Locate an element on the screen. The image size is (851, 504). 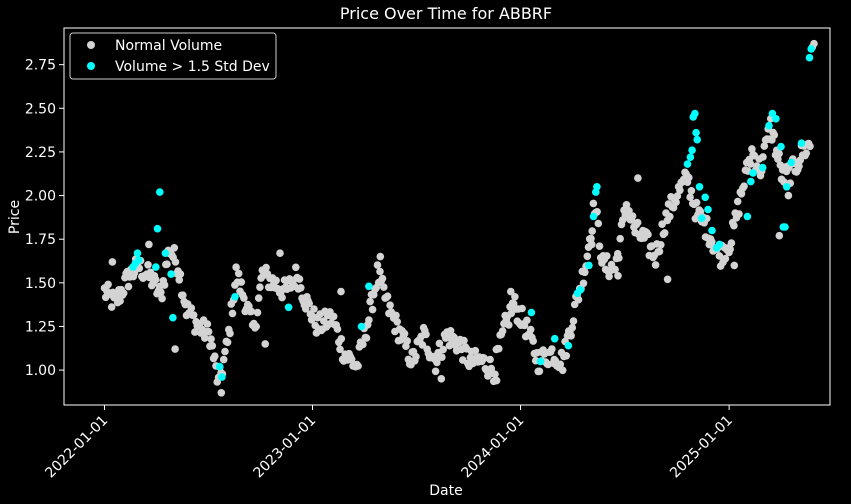
x-axis-label: Date is located at coordinates (445, 491).